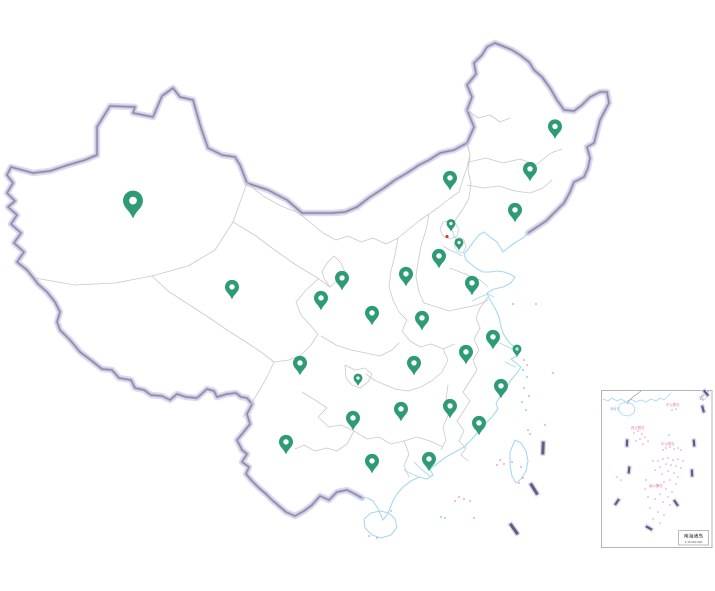 The height and width of the screenshot is (591, 715). What do you see at coordinates (439, 258) in the screenshot?
I see `pin-hebei` at bounding box center [439, 258].